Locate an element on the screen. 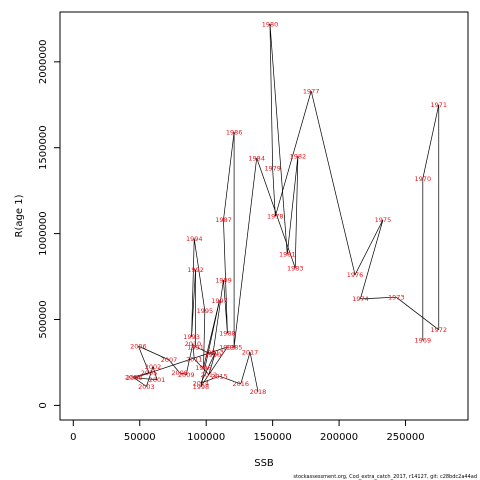 The height and width of the screenshot is (480, 480). point-label: 1972 is located at coordinates (438, 330).